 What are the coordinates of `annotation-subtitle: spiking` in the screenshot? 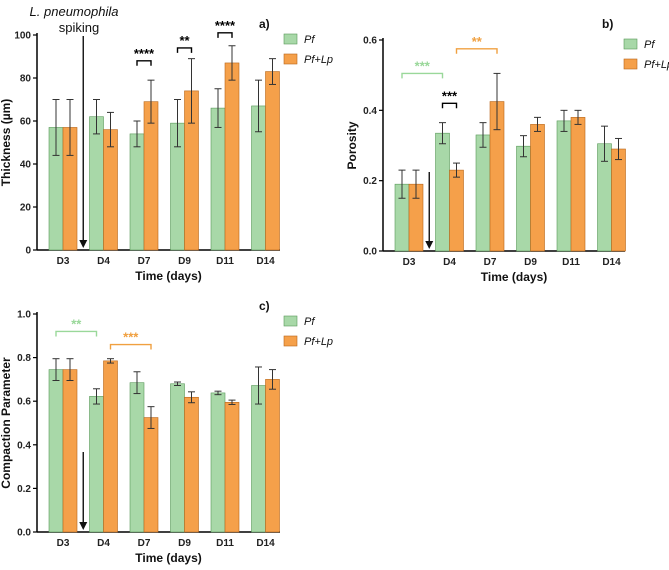 It's located at (79, 27).